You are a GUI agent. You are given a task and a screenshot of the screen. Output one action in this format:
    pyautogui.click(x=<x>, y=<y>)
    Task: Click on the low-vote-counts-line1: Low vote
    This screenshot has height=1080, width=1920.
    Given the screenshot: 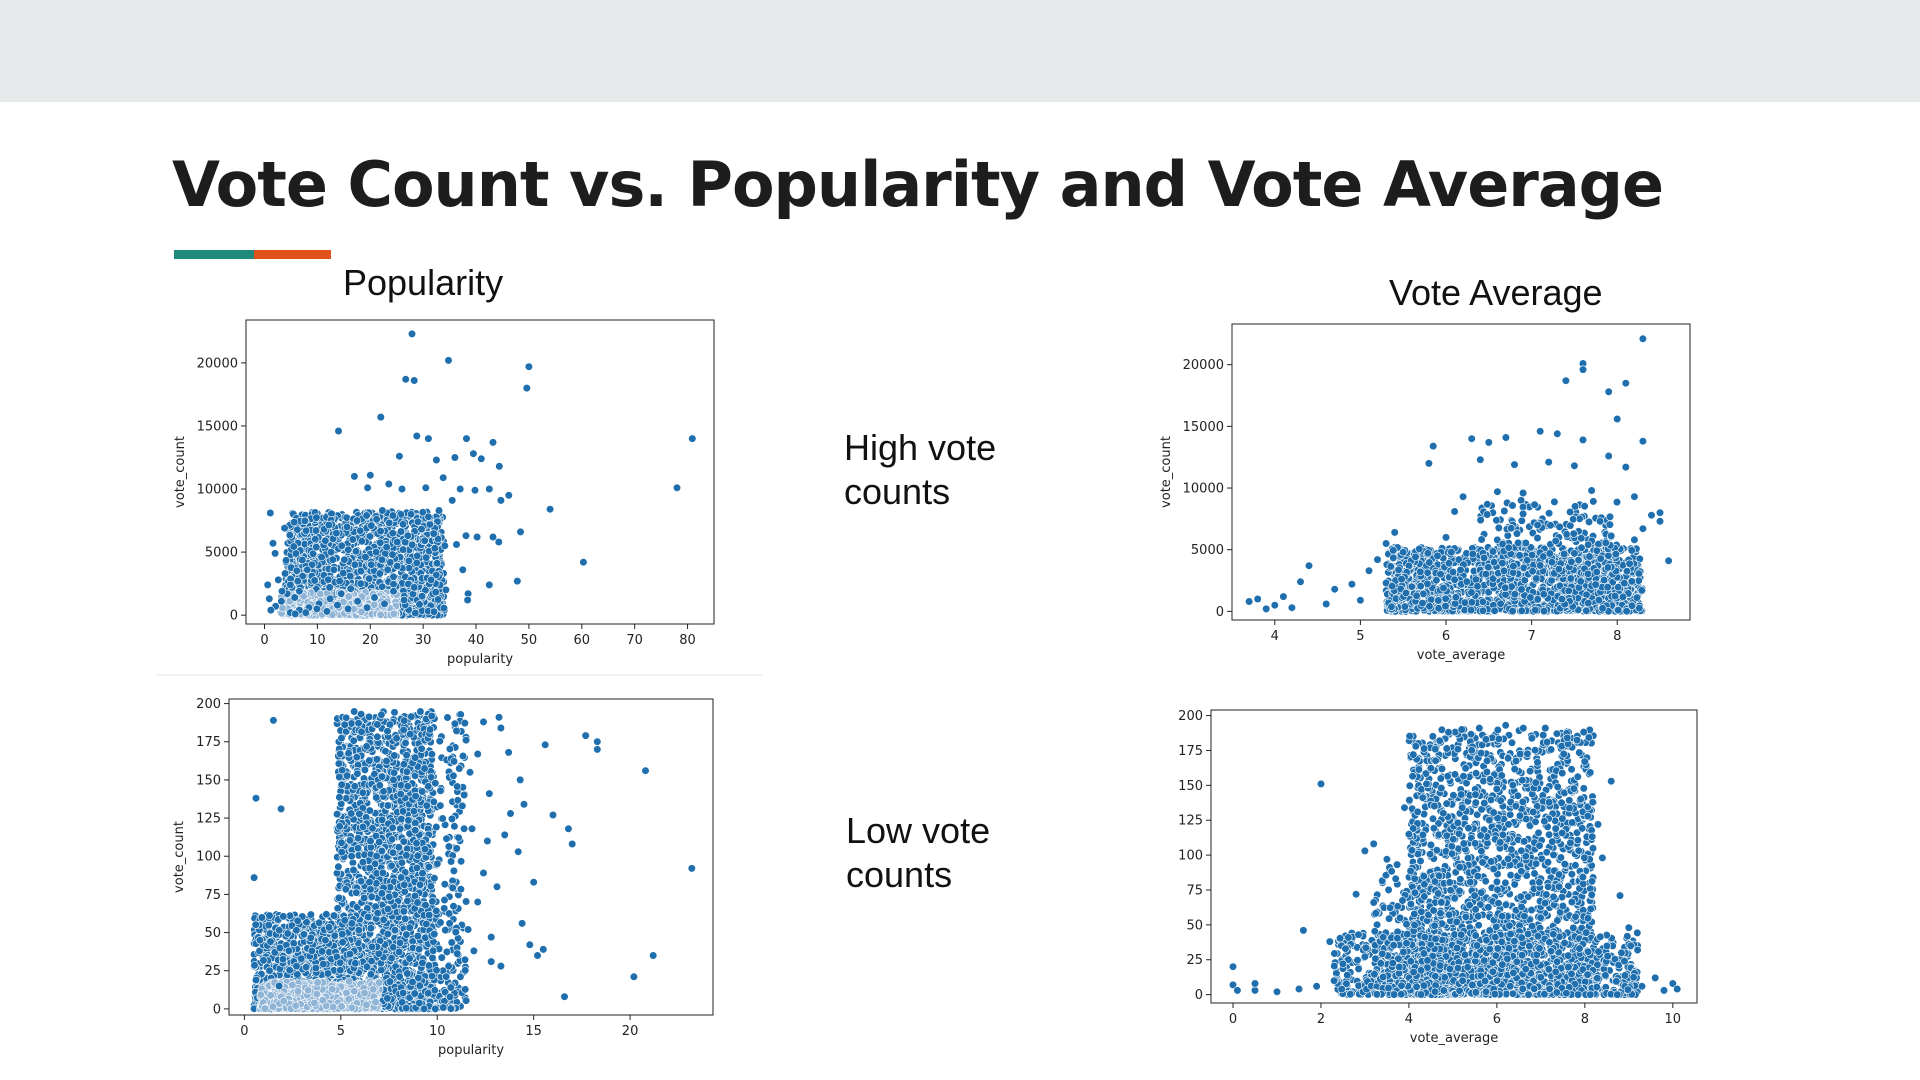 What is the action you would take?
    pyautogui.click(x=918, y=830)
    